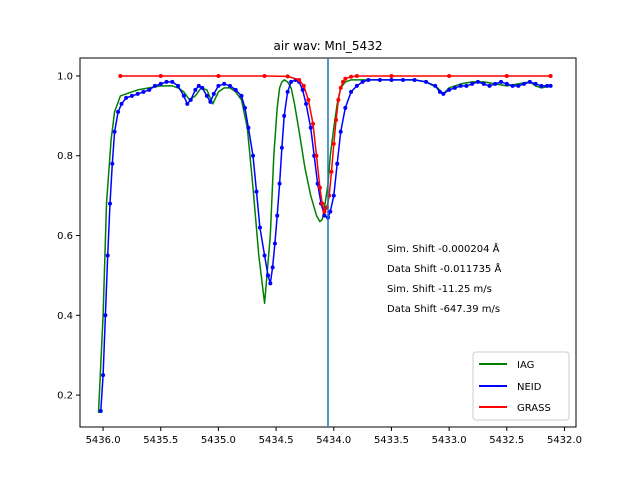 This screenshot has width=640, height=480. Describe the element at coordinates (443, 248) in the screenshot. I see `annotation-sim-shift-angstrom: Sim. Shift -0.000204 Å` at that location.